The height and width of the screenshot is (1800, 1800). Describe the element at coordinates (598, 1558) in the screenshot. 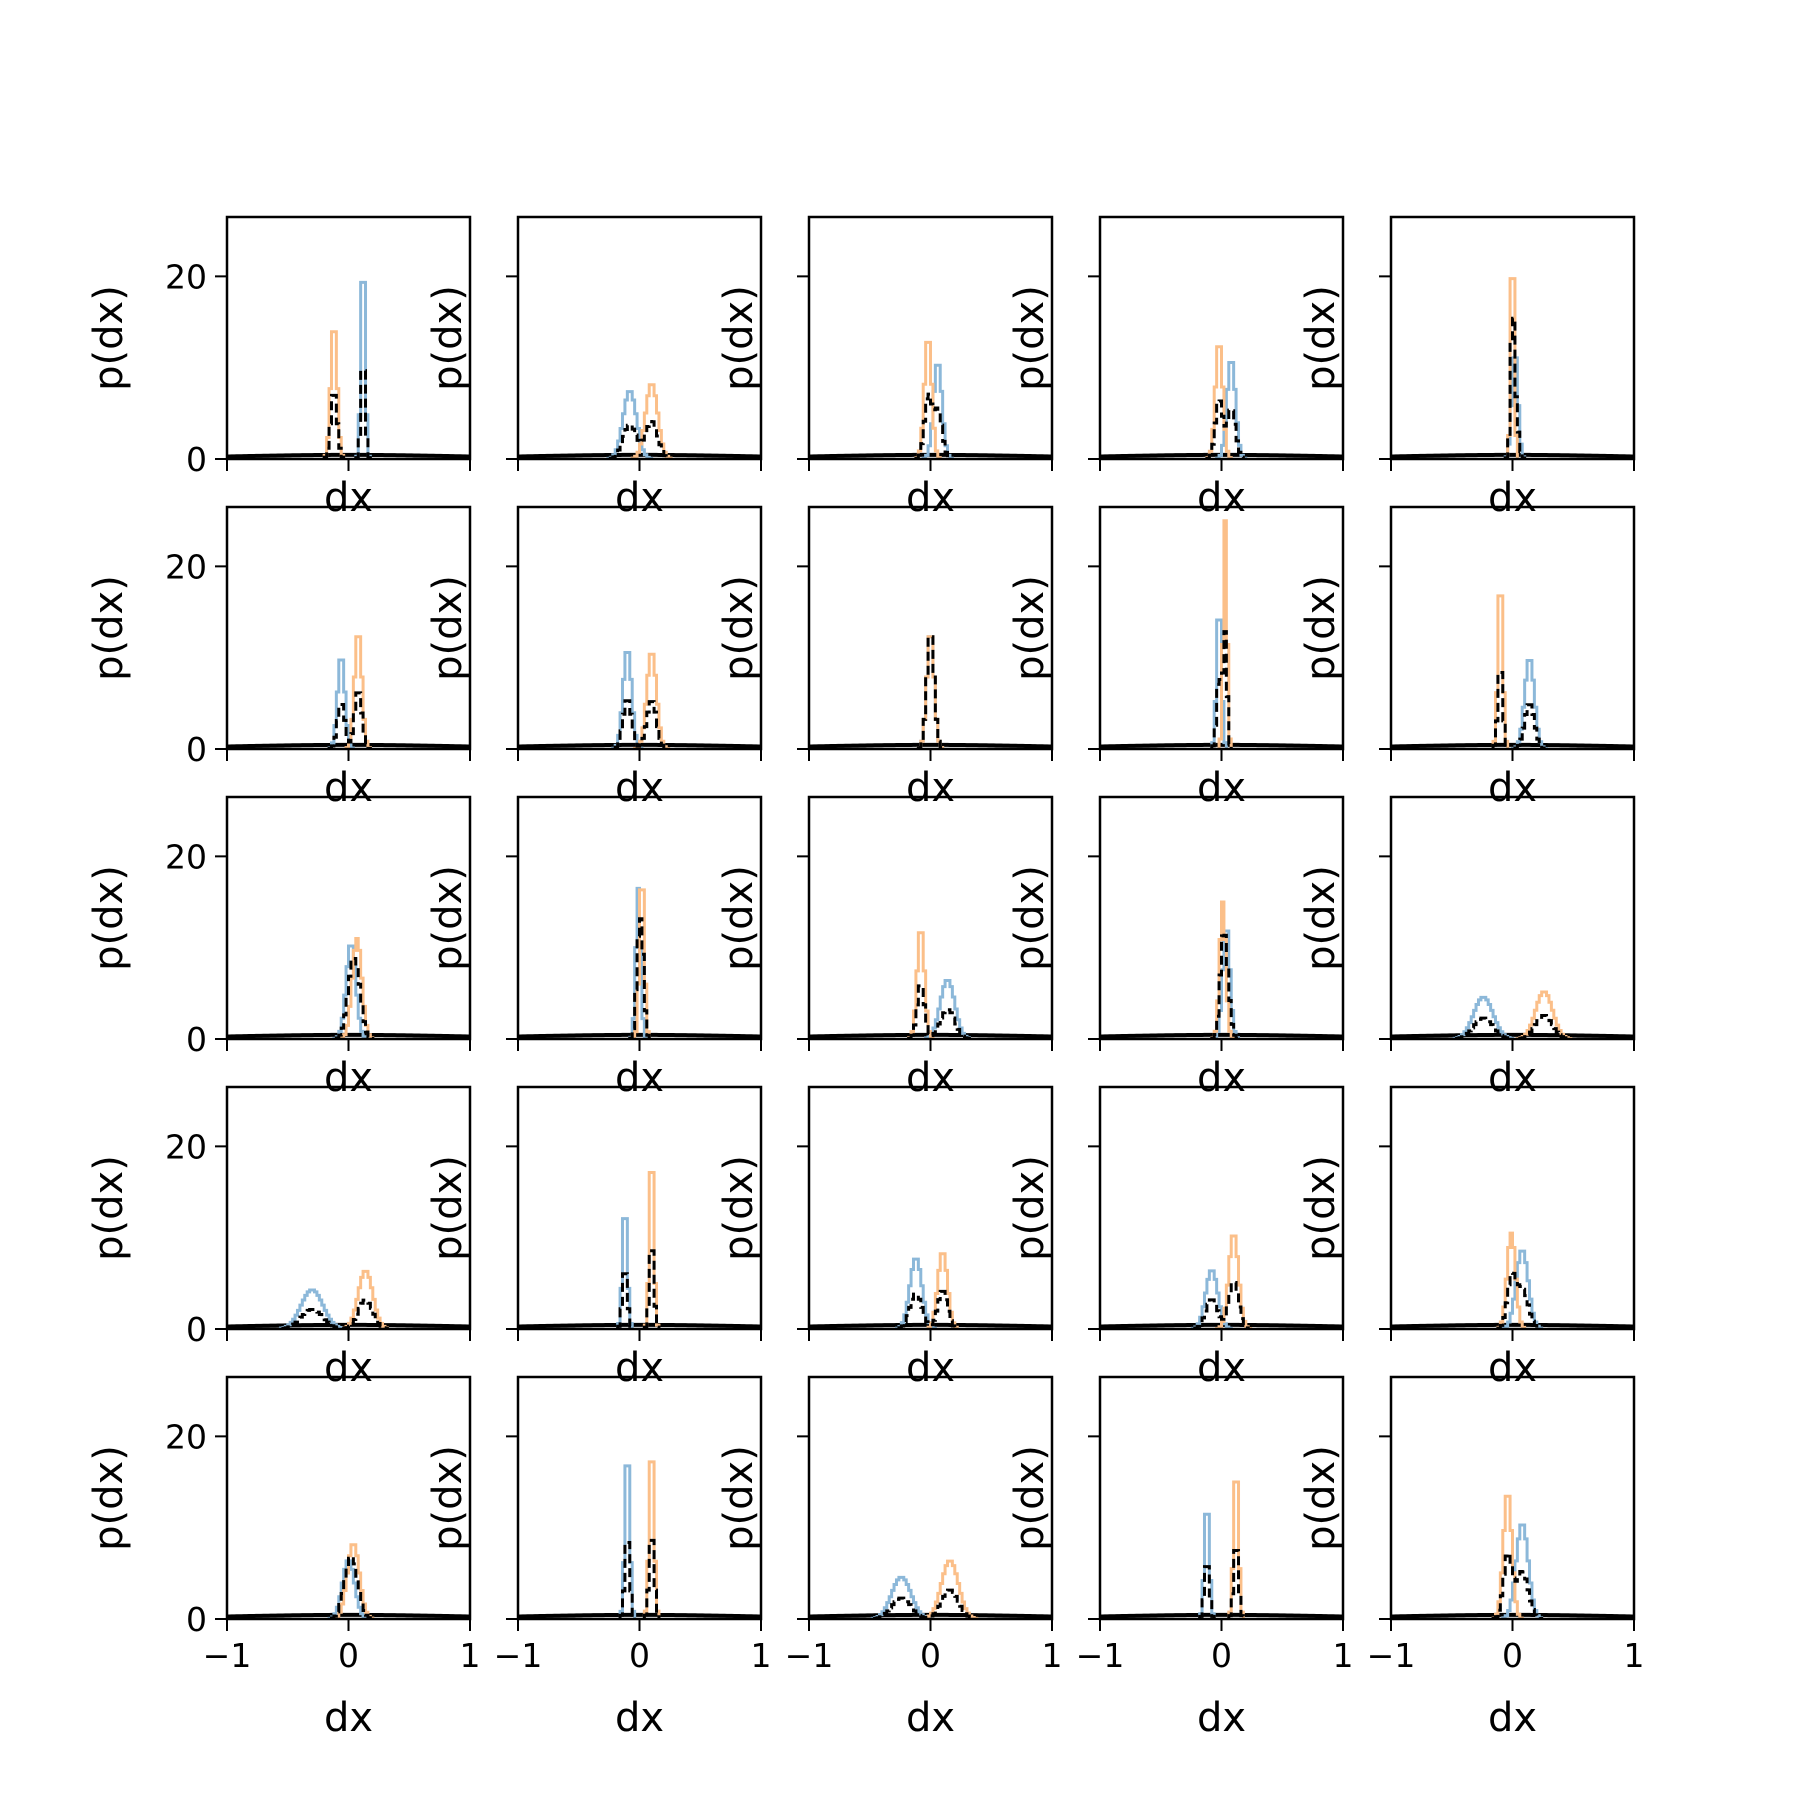

I see `panel-r4-c1: −1 0 1 p(dx) dx` at that location.